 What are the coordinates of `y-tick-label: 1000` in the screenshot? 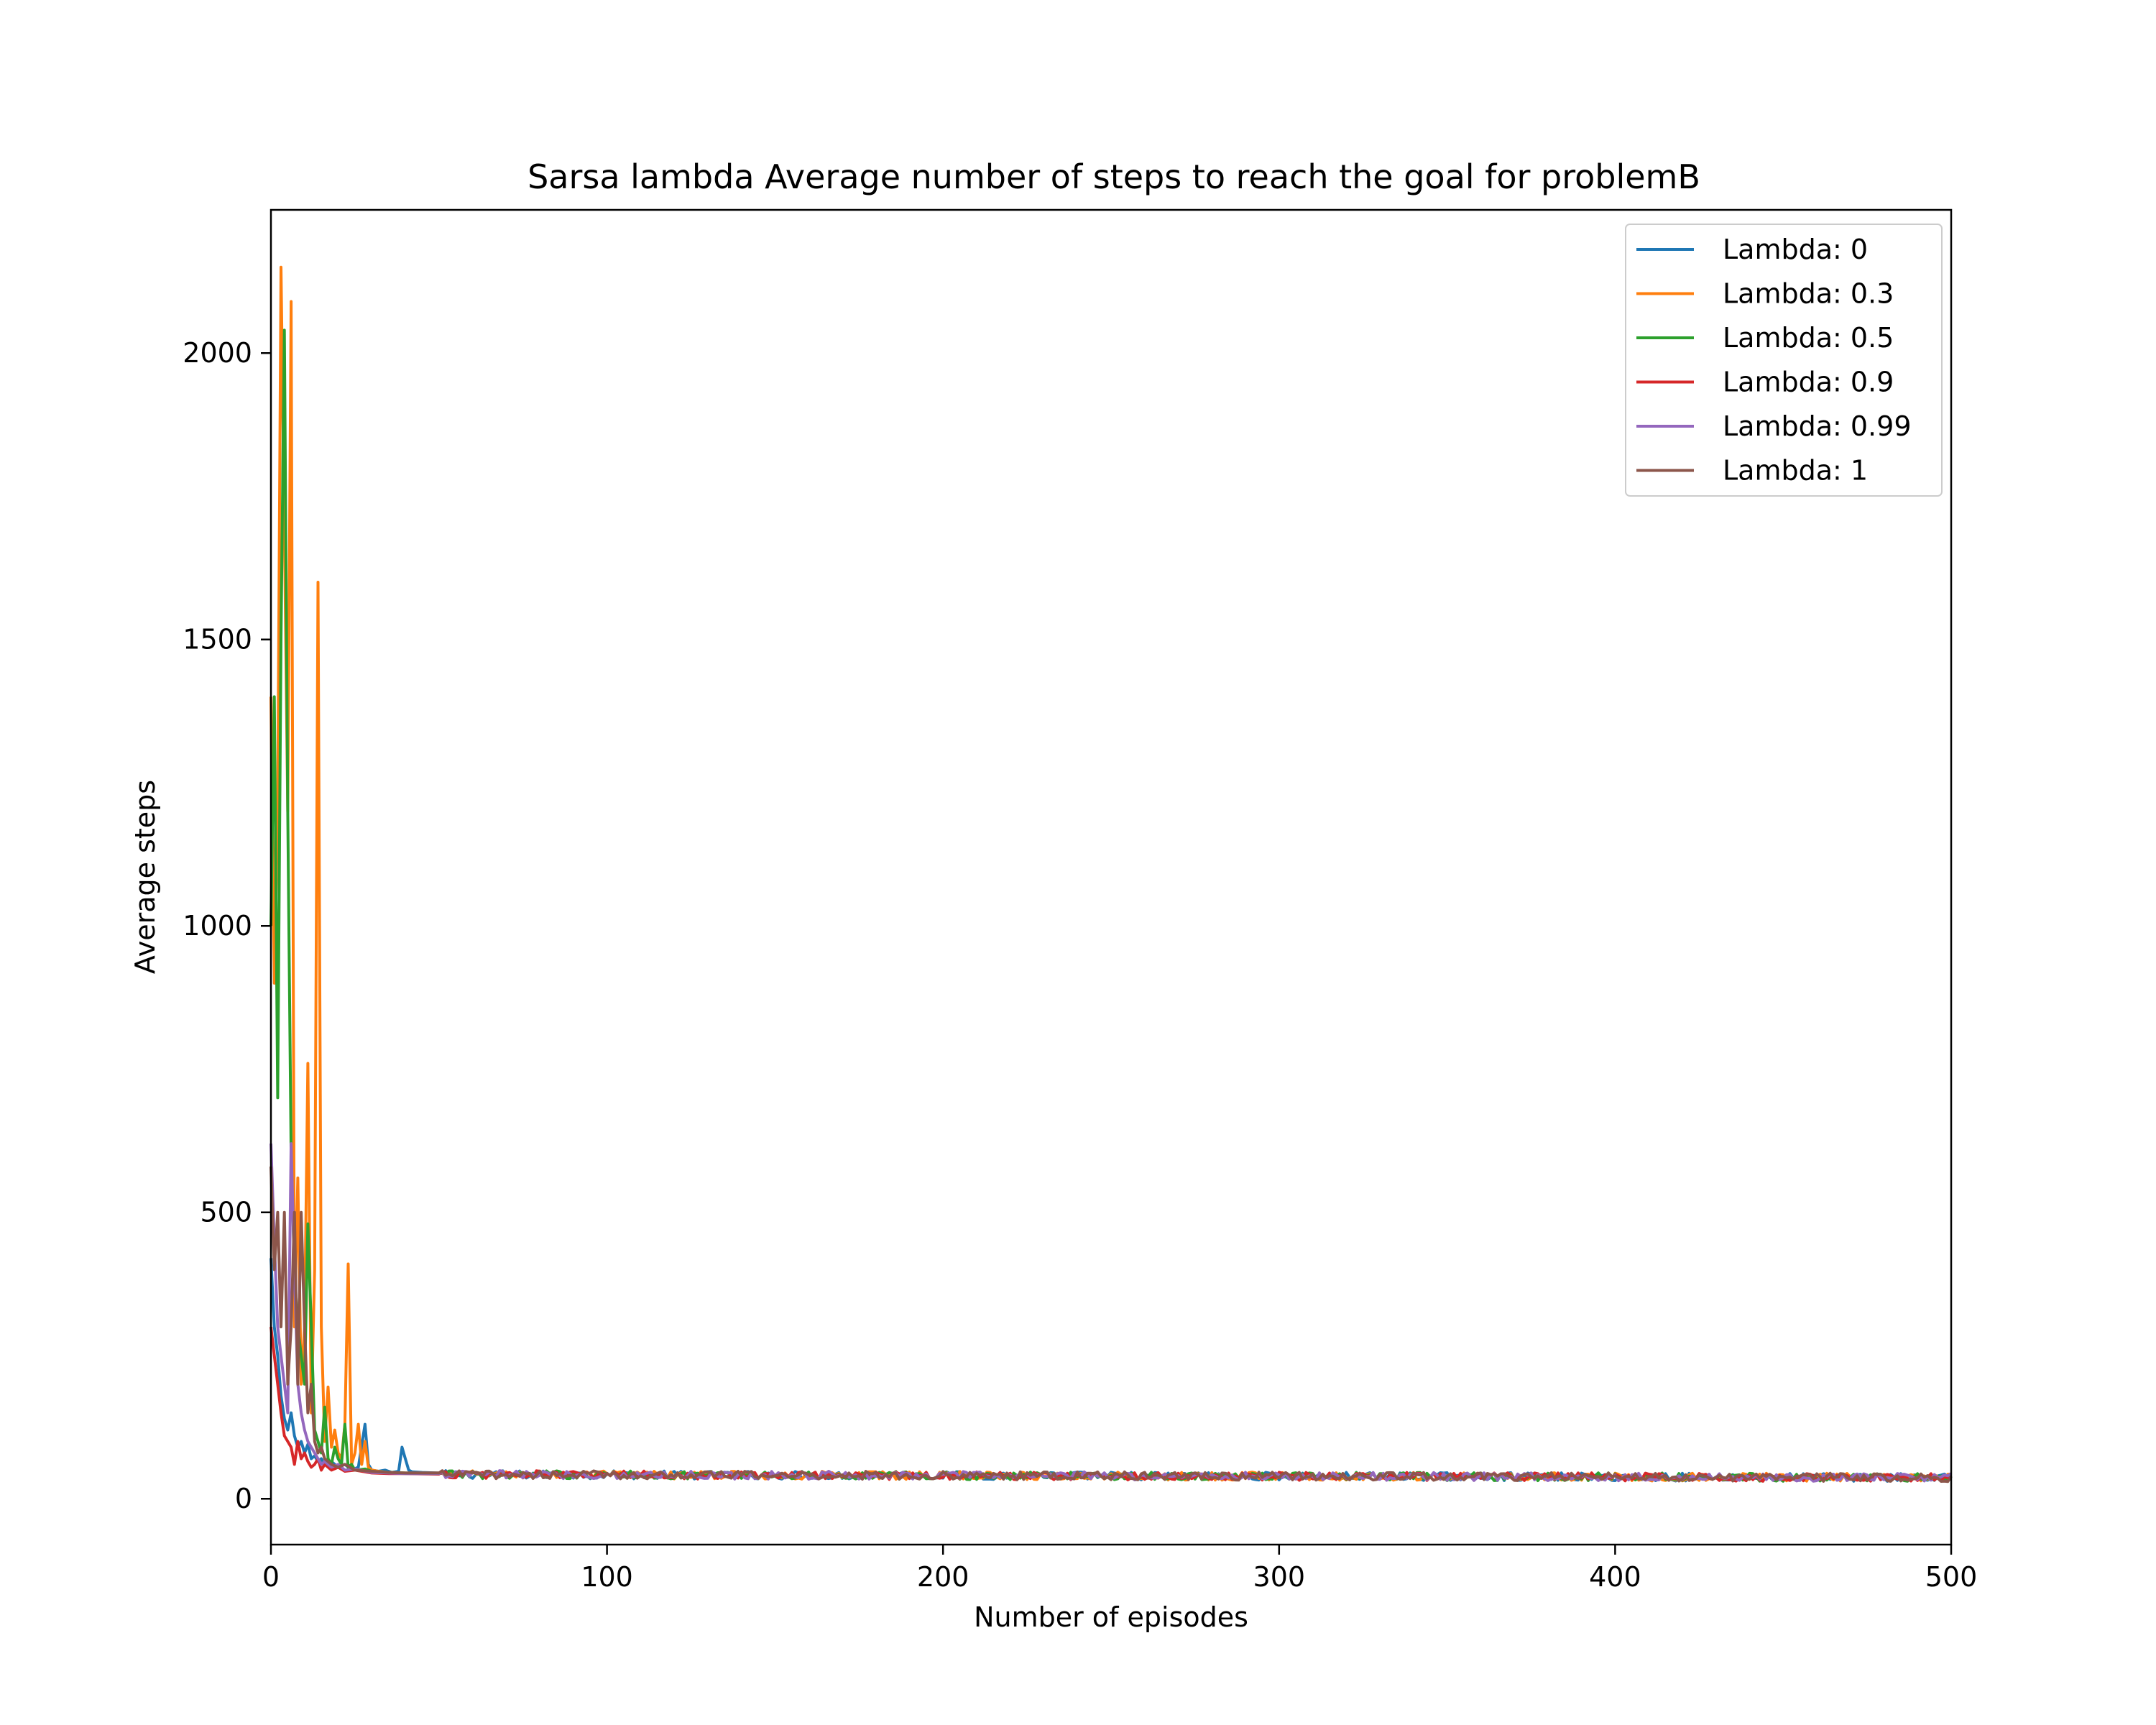 It's located at (218, 926).